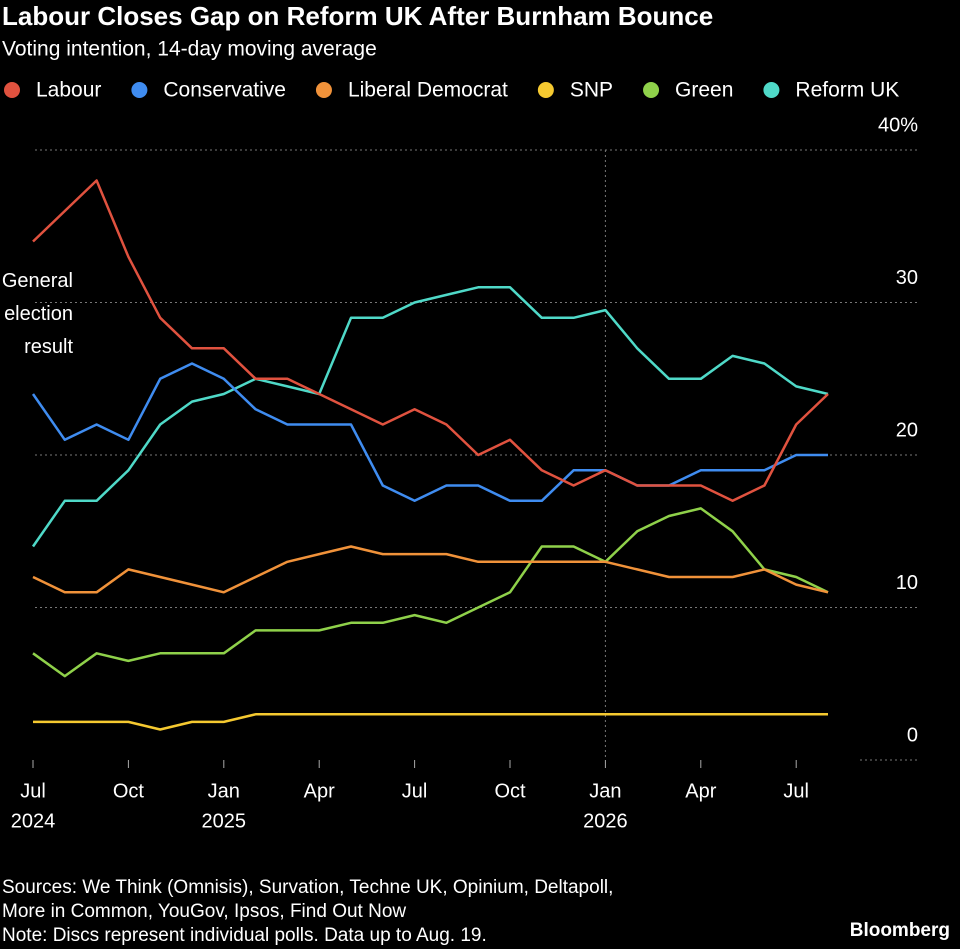 This screenshot has height=949, width=960. I want to click on y-tick-label: 40%, so click(898, 125).